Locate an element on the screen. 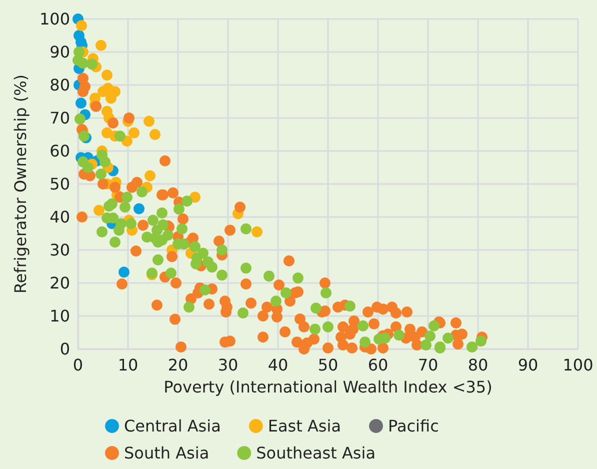  legend-label: South Asia is located at coordinates (167, 453).